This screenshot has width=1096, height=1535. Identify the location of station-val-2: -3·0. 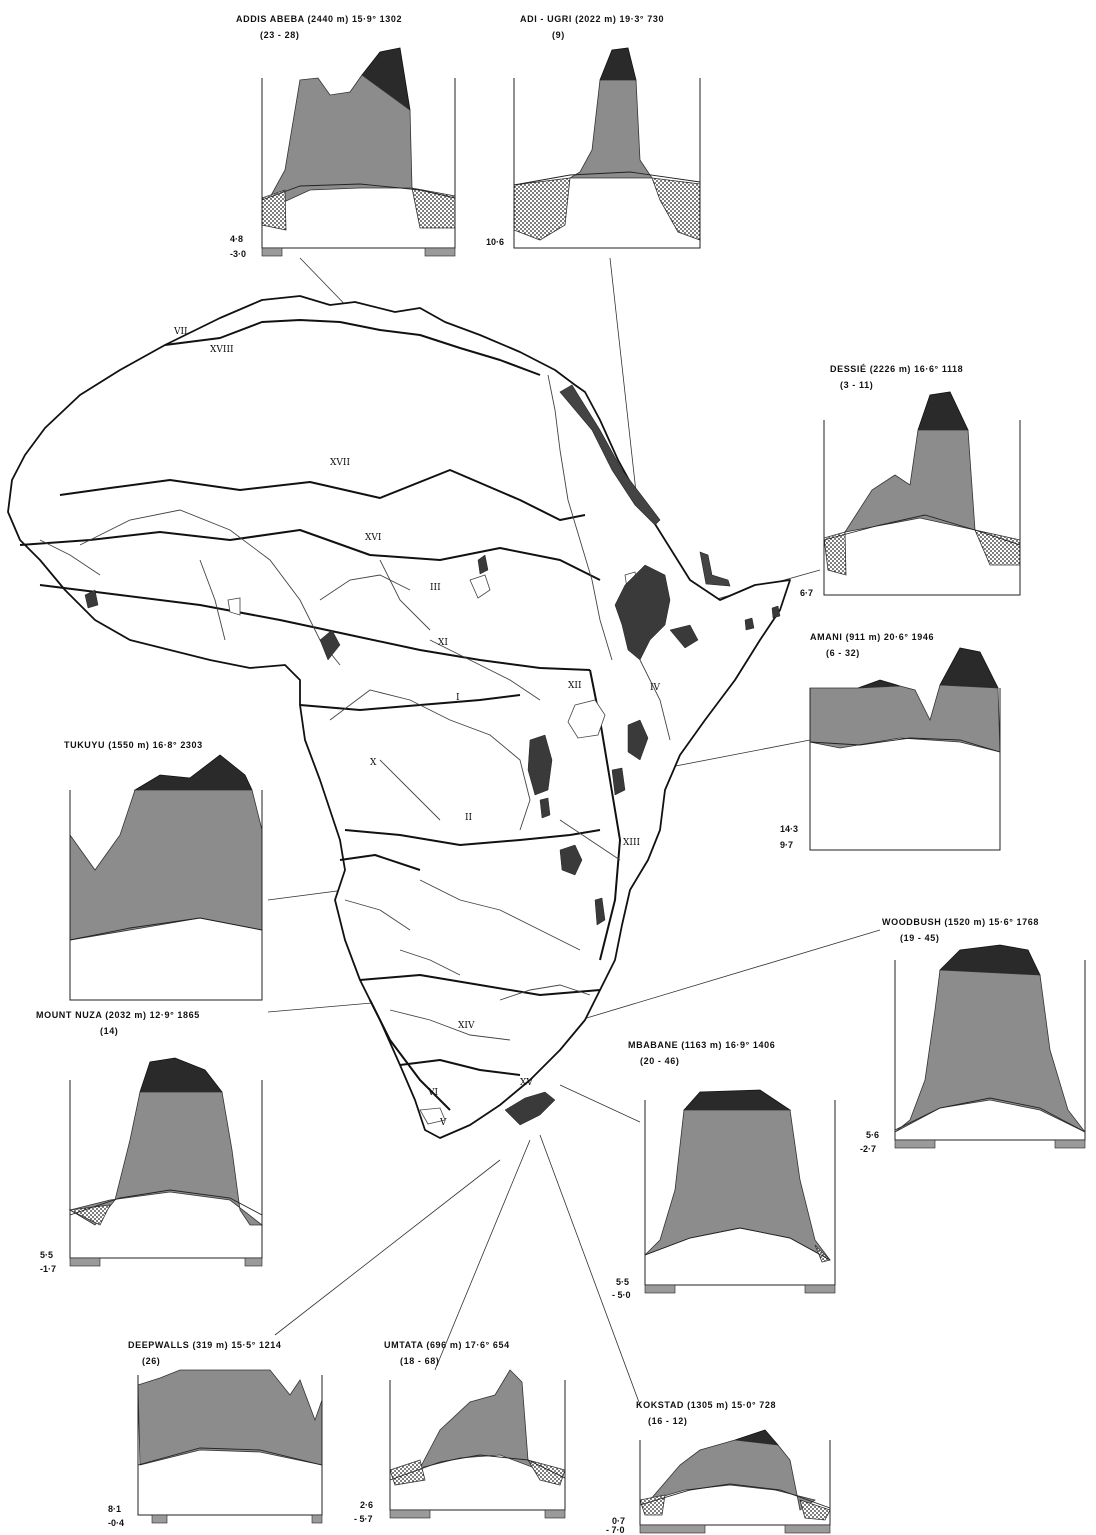
(238, 254).